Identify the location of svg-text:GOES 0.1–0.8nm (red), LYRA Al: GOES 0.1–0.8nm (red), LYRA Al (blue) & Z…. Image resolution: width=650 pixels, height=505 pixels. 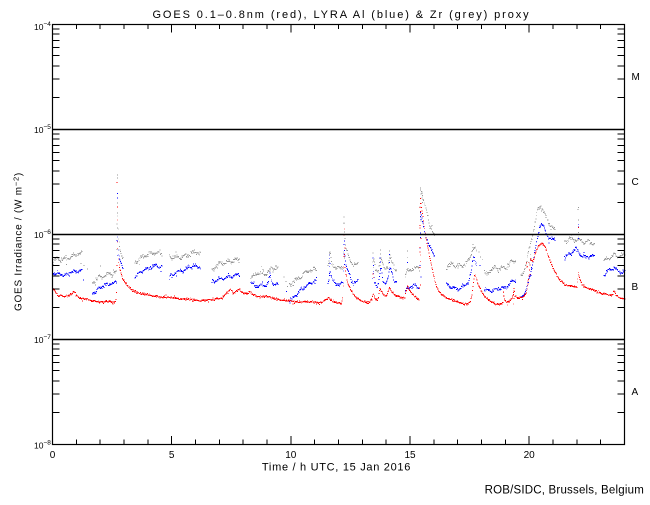
(341, 15).